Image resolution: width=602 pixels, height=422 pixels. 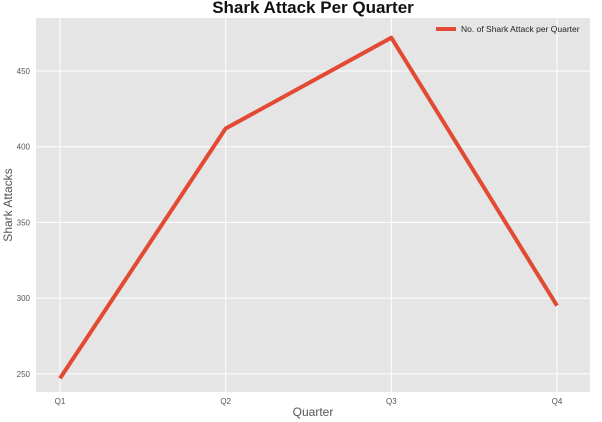 What do you see at coordinates (557, 401) in the screenshot?
I see `x-tick-label: Q4` at bounding box center [557, 401].